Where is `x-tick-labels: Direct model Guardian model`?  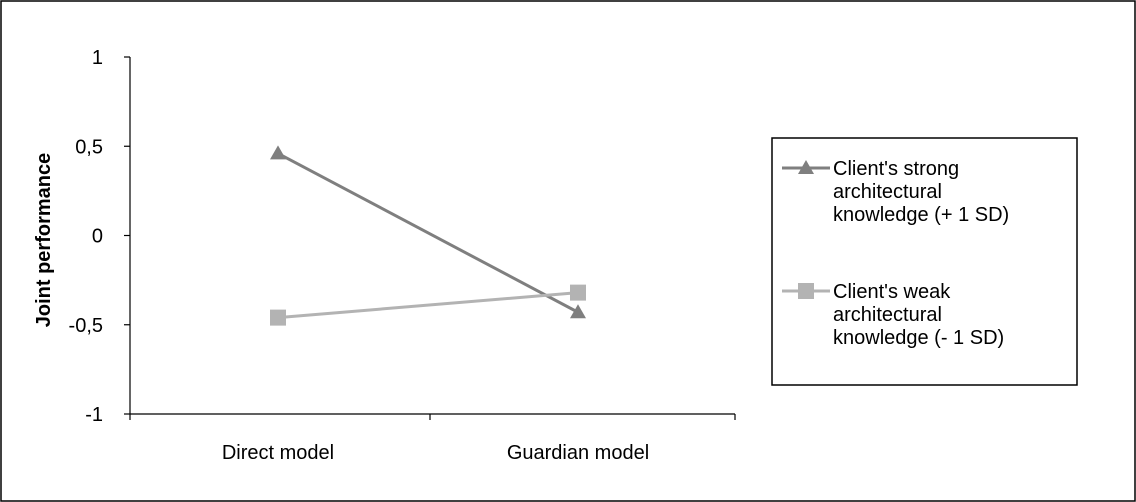
x-tick-labels: Direct model Guardian model is located at coordinates (435, 453).